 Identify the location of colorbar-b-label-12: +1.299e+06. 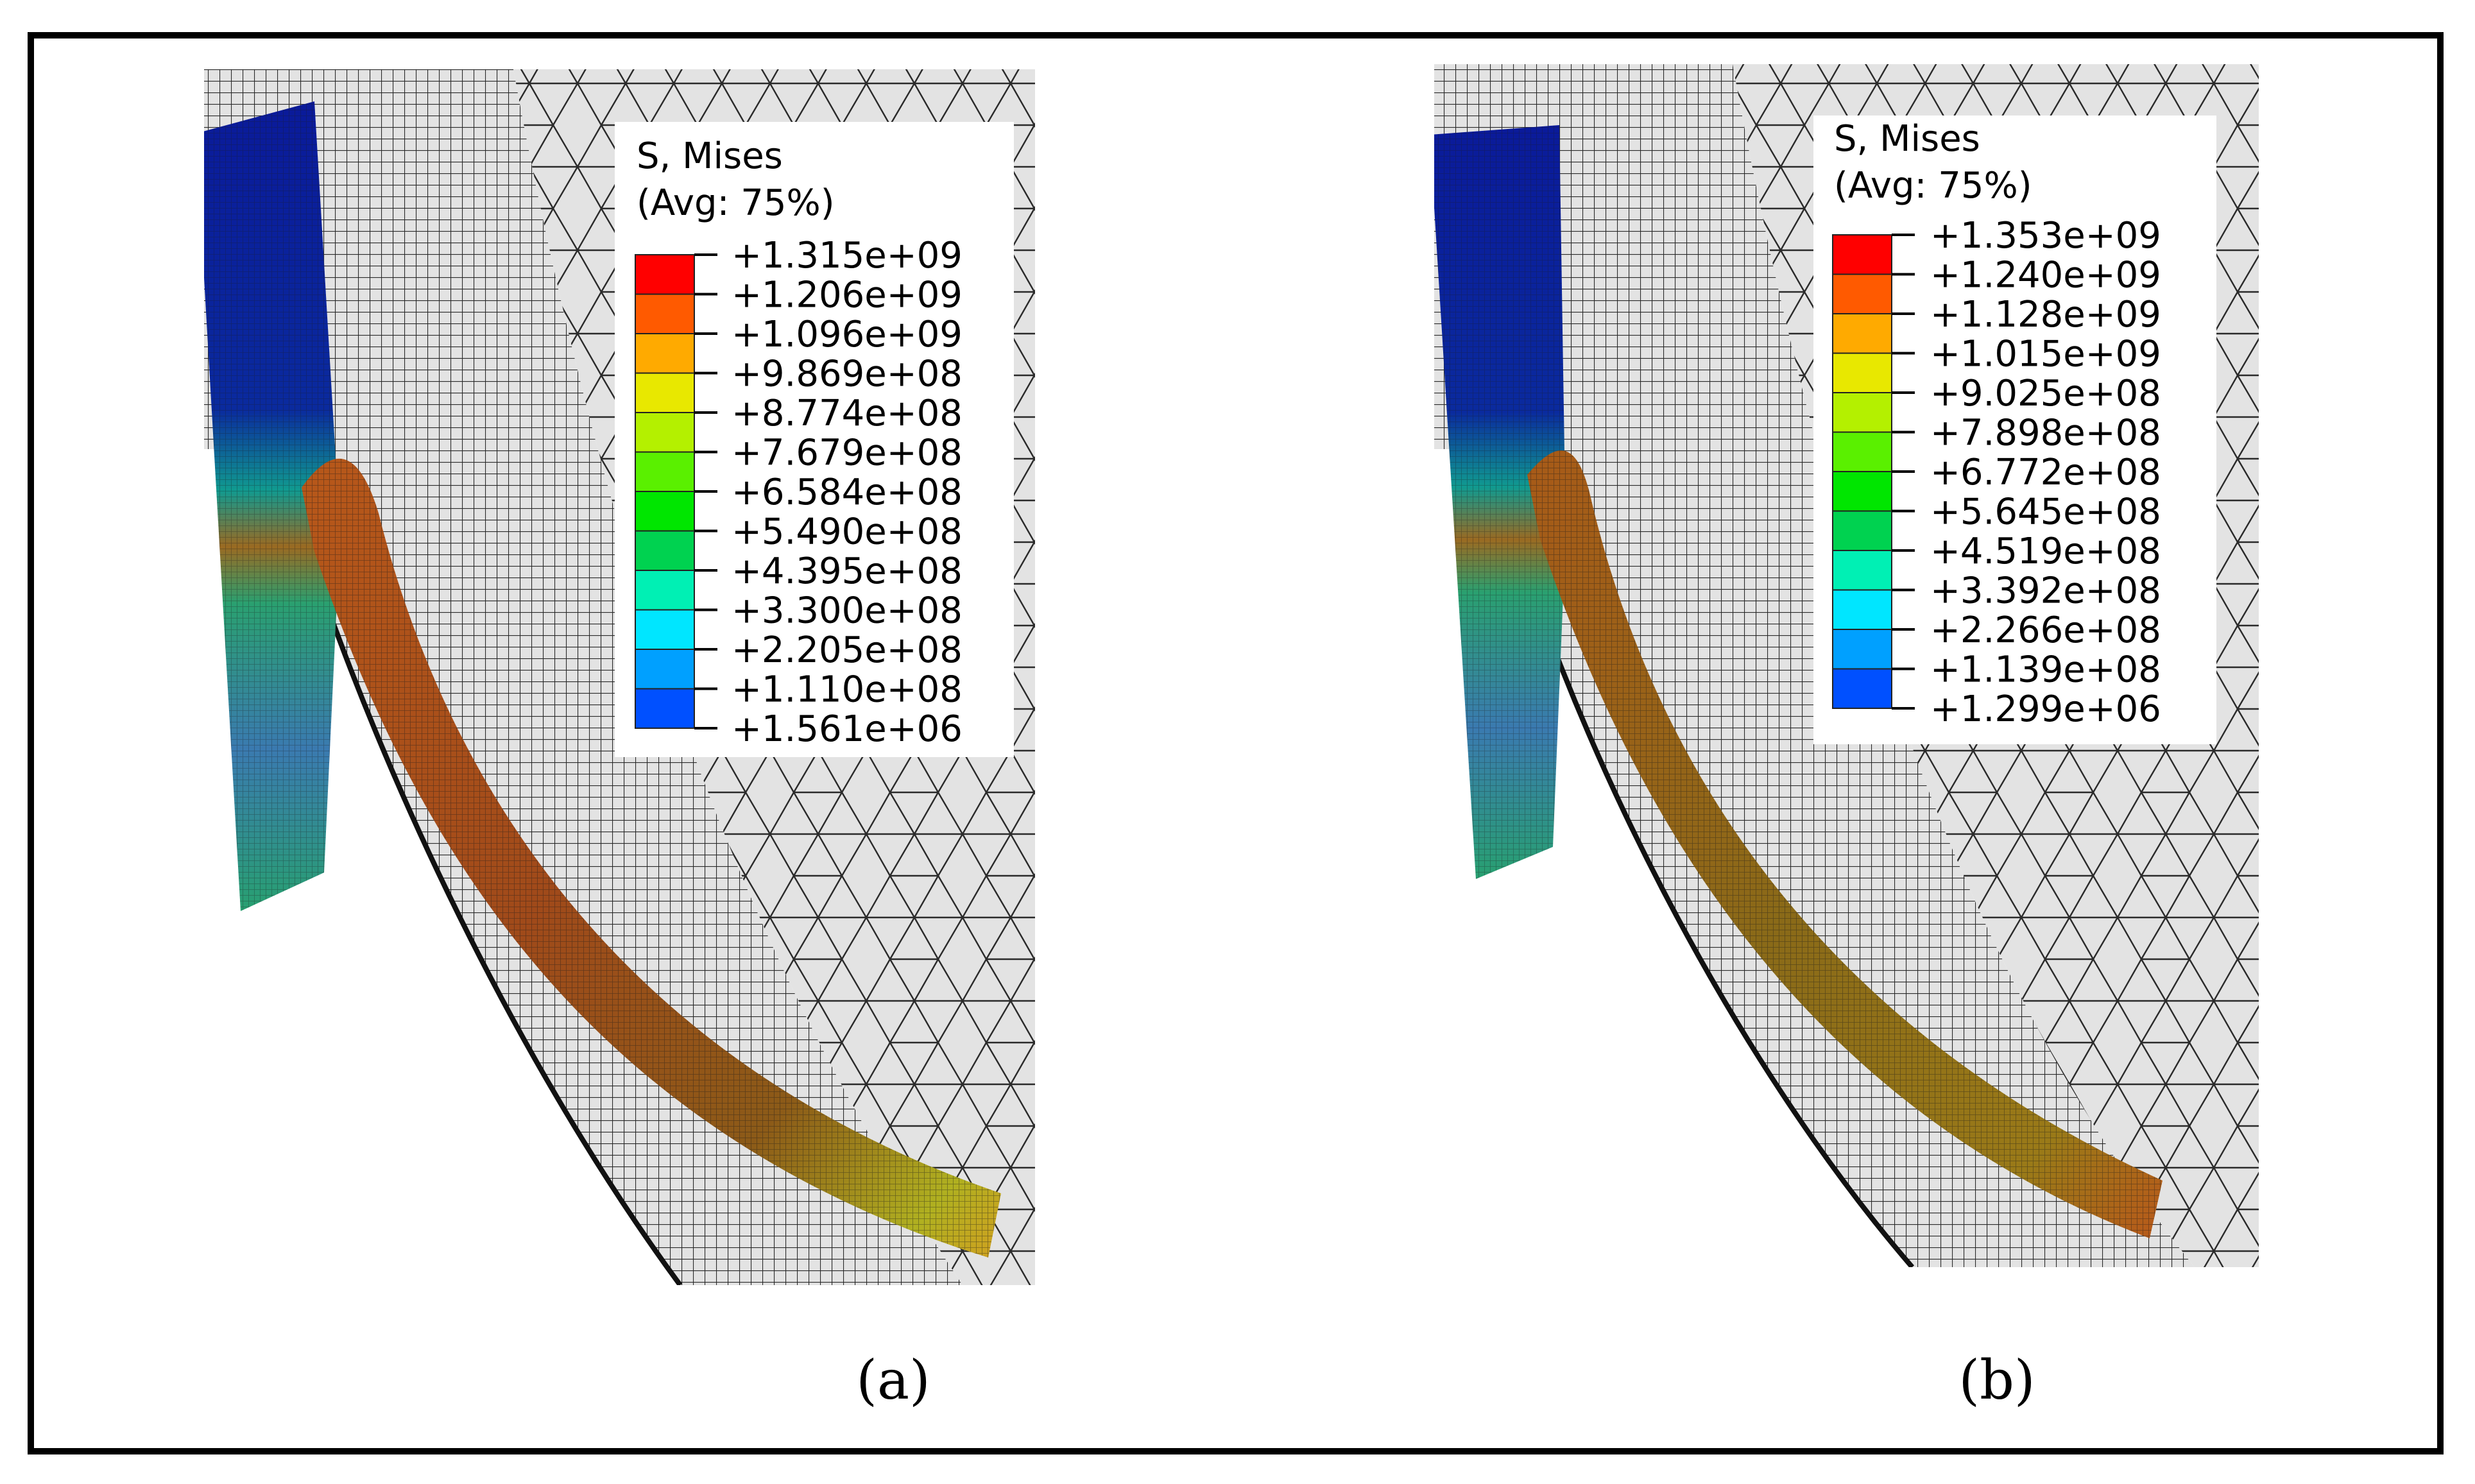
(2045, 709).